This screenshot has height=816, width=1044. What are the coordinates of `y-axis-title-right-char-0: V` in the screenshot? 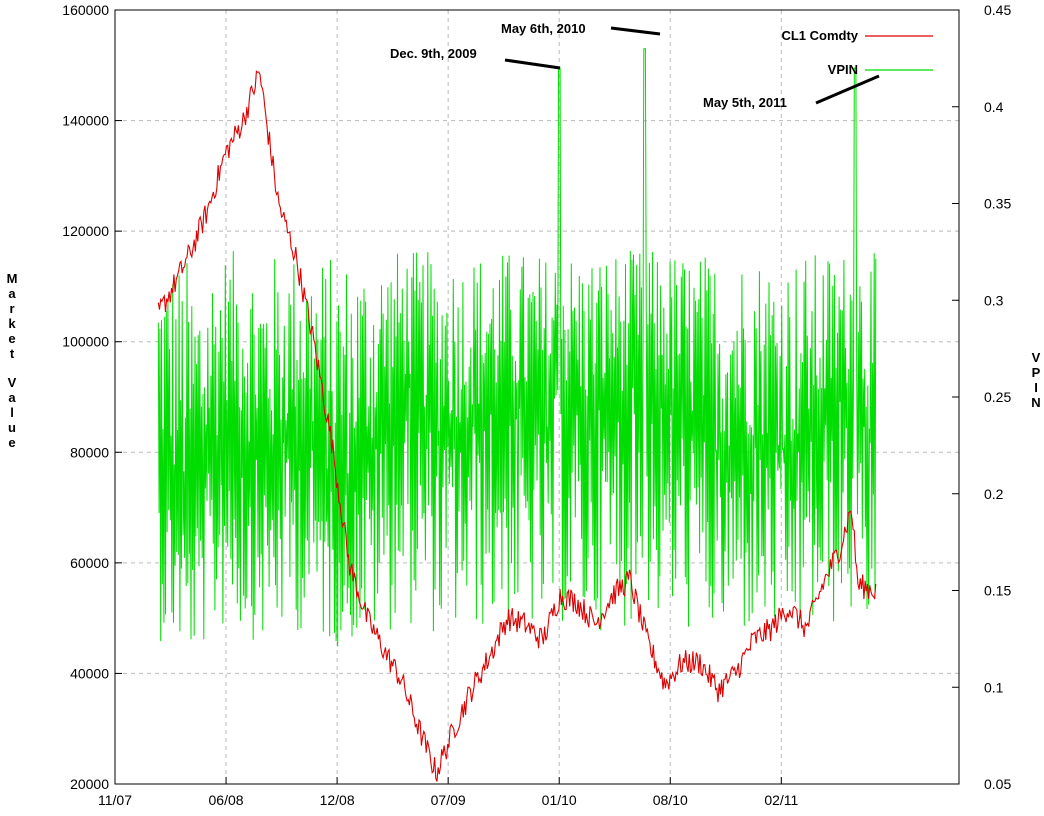 It's located at (1036, 357).